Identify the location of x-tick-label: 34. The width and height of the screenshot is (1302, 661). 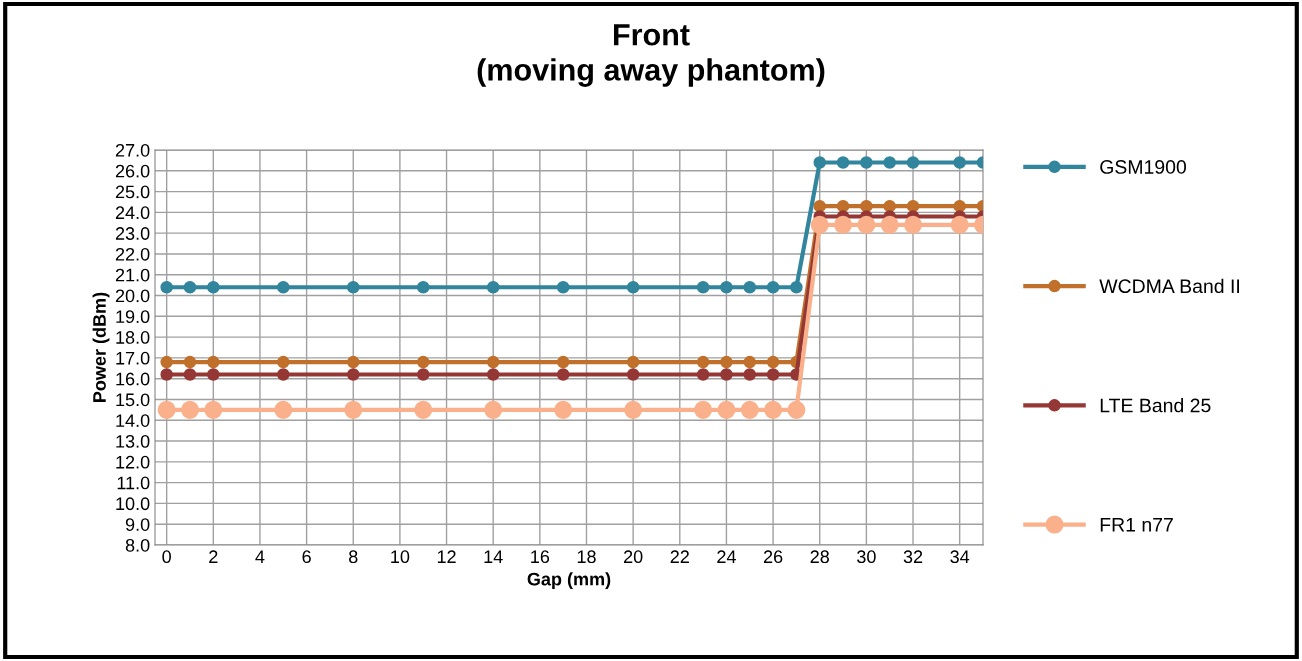
(960, 557).